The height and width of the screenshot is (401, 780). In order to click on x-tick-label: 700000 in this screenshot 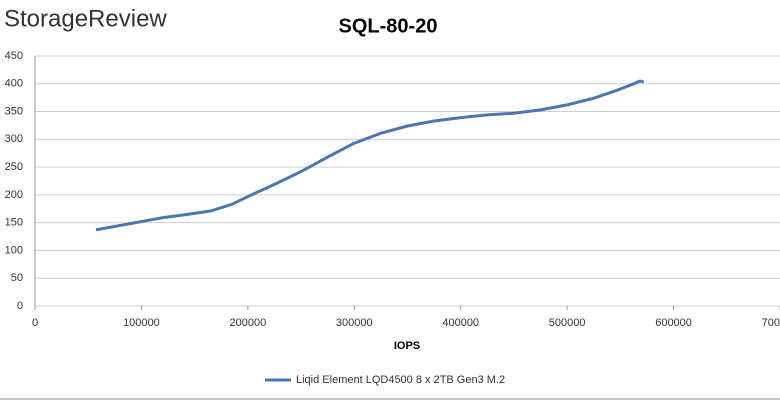, I will do `click(771, 323)`.